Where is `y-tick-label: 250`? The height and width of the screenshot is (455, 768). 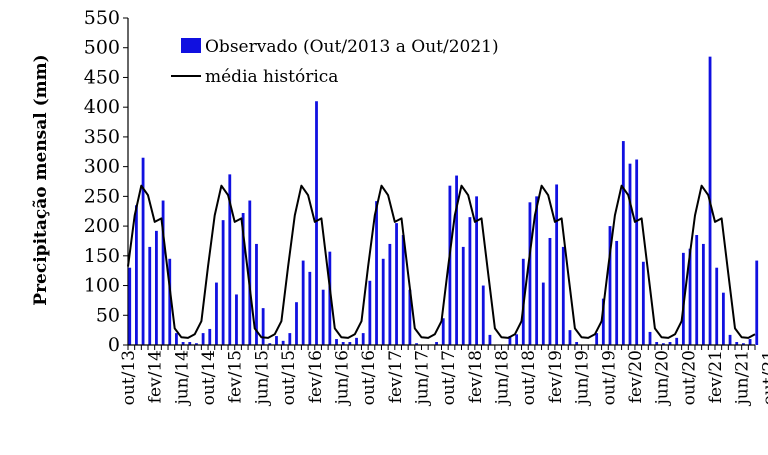 y-tick-label: 250 is located at coordinates (102, 196).